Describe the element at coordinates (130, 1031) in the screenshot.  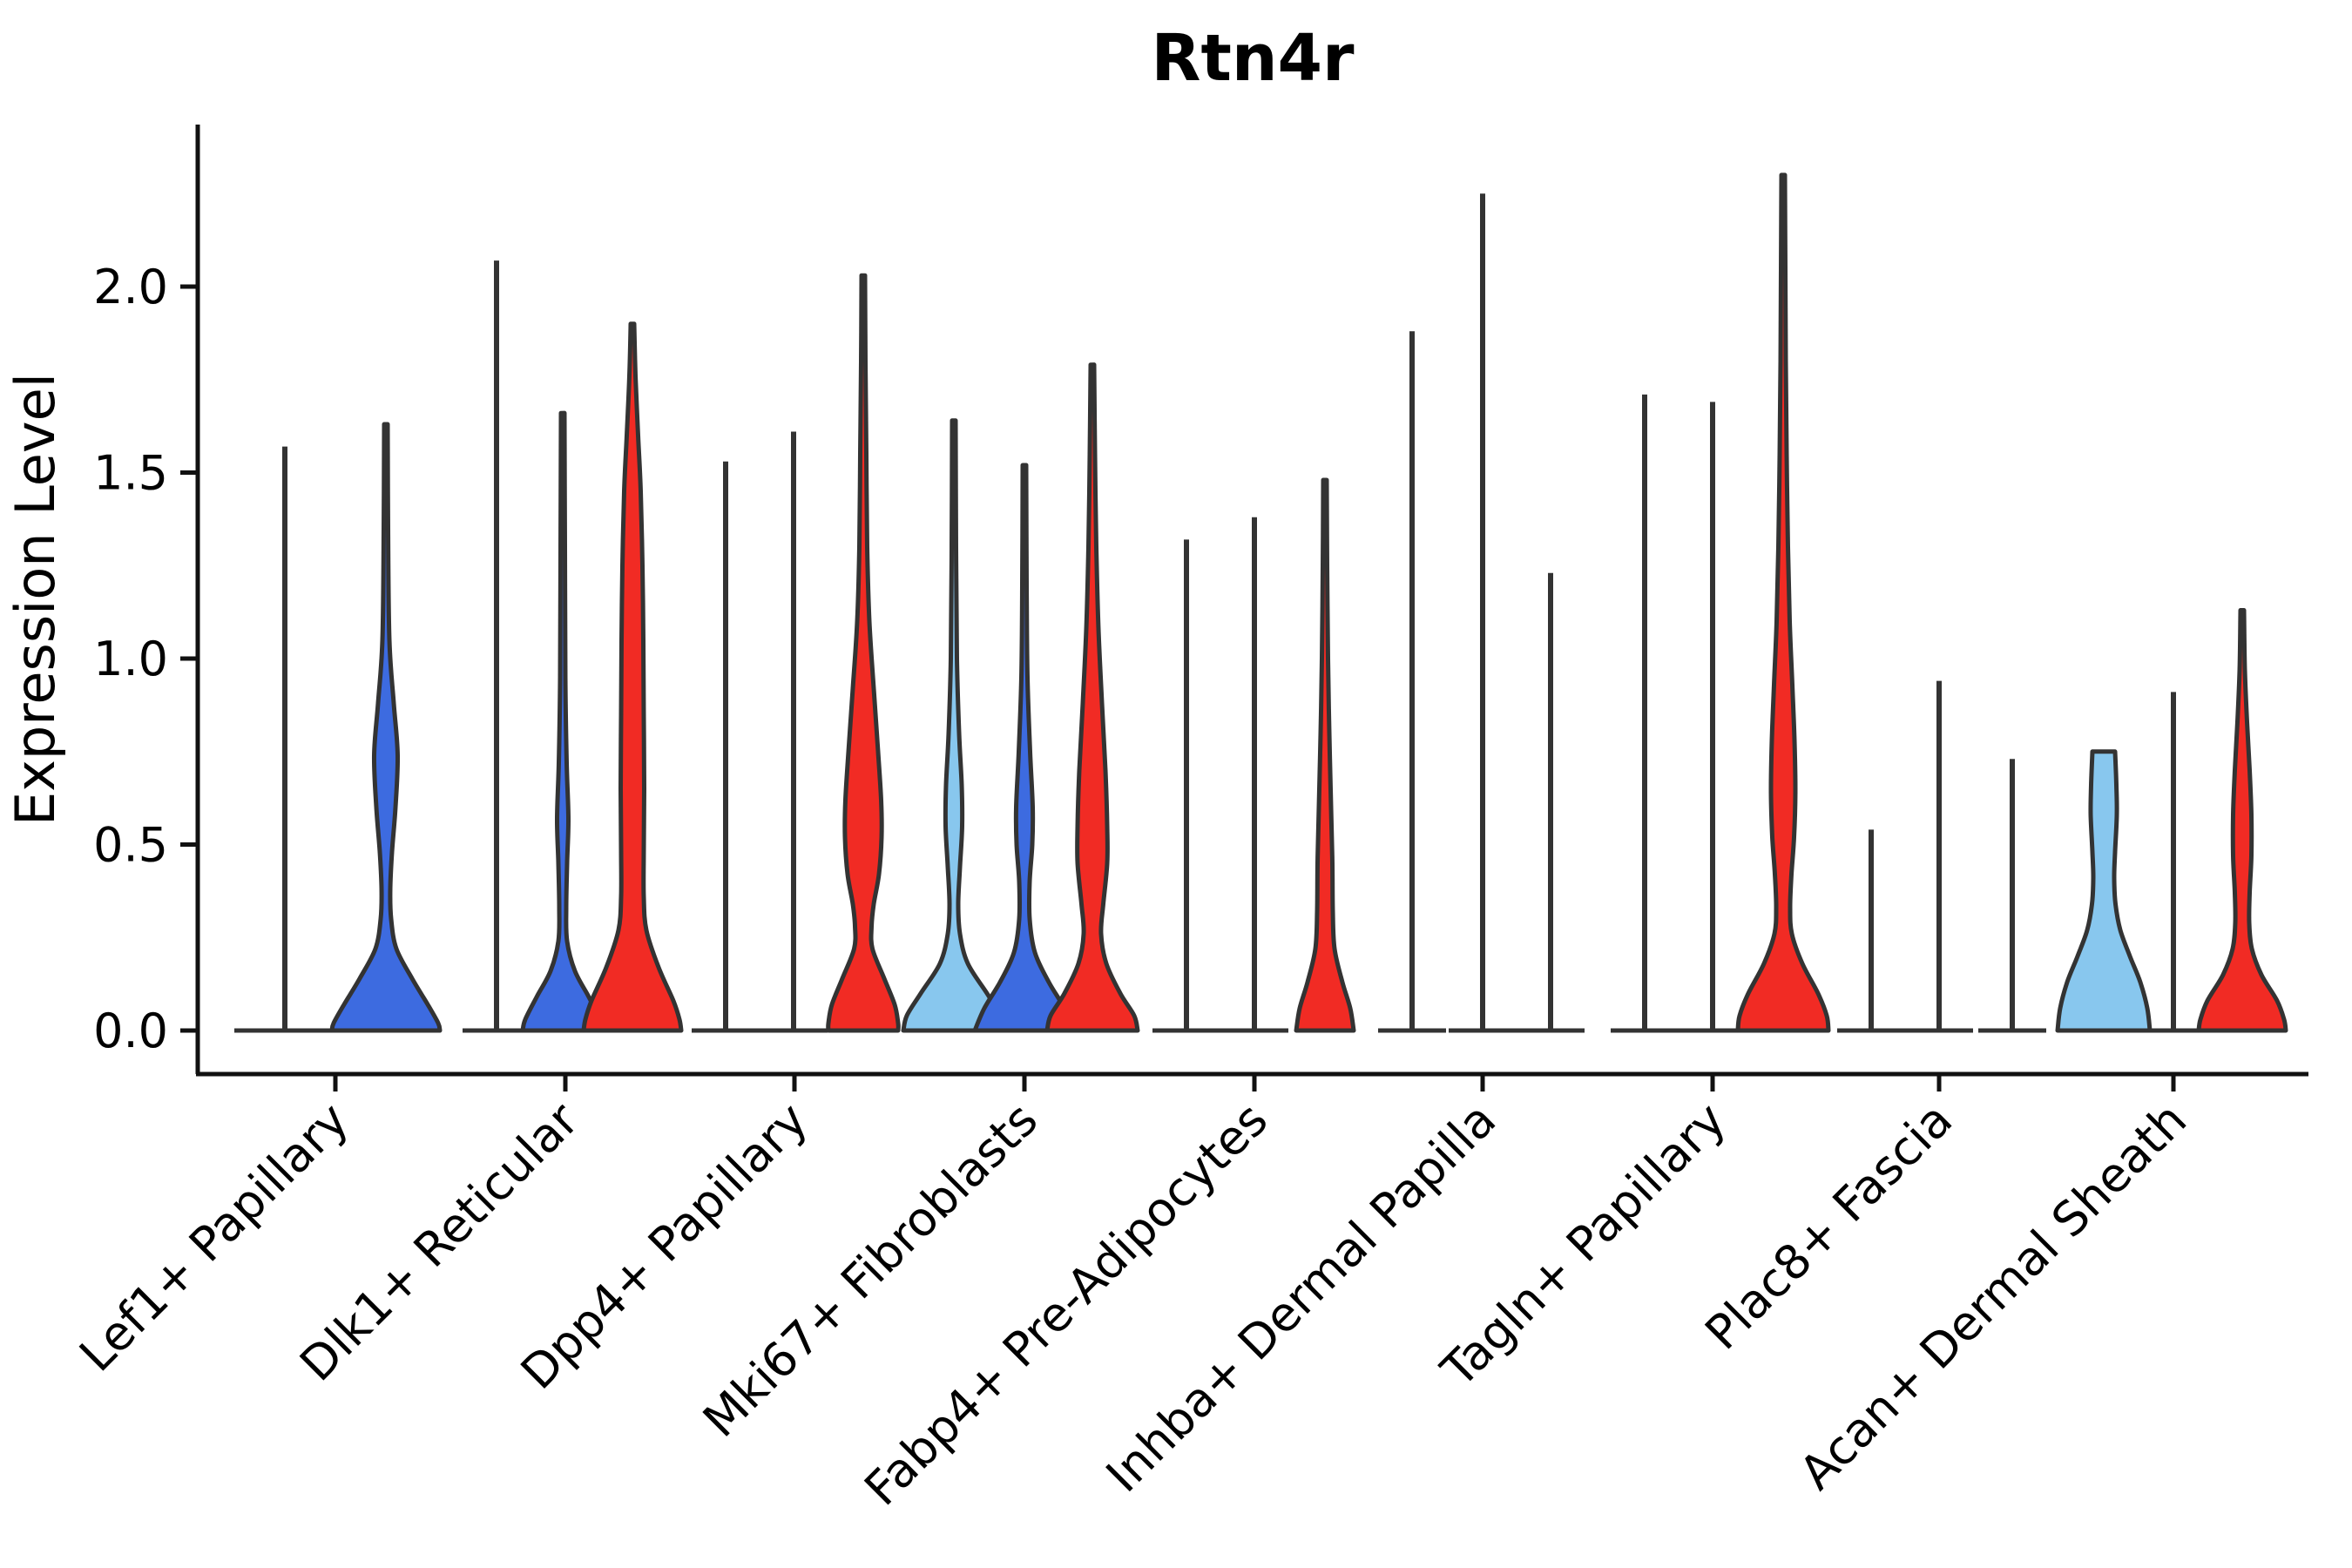
I see `y-tick-label: 0.0` at that location.